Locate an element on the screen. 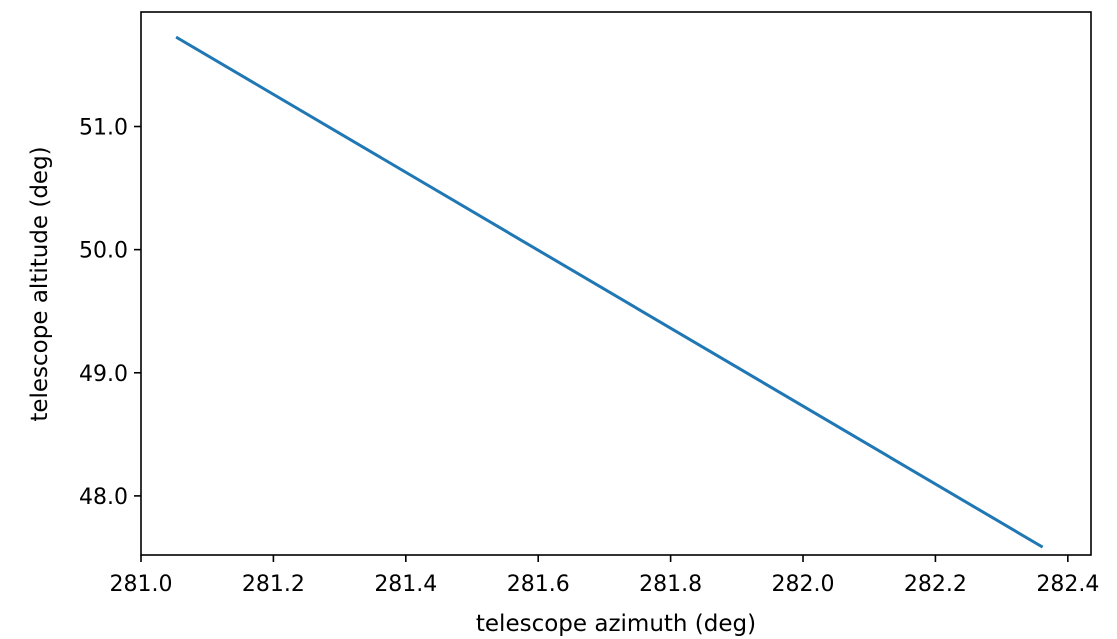 This screenshot has height=639, width=1117. x-tick-label: 282.2 is located at coordinates (935, 584).